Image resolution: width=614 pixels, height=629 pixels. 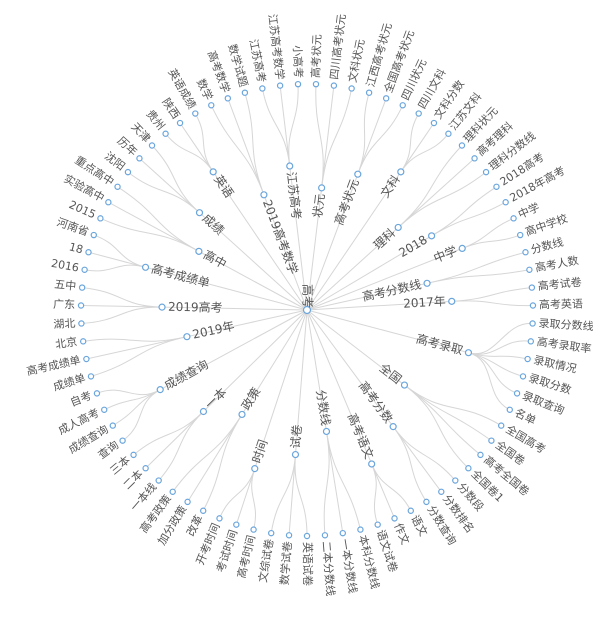 I want to click on branch-label: 2019高考, so click(x=195, y=307).